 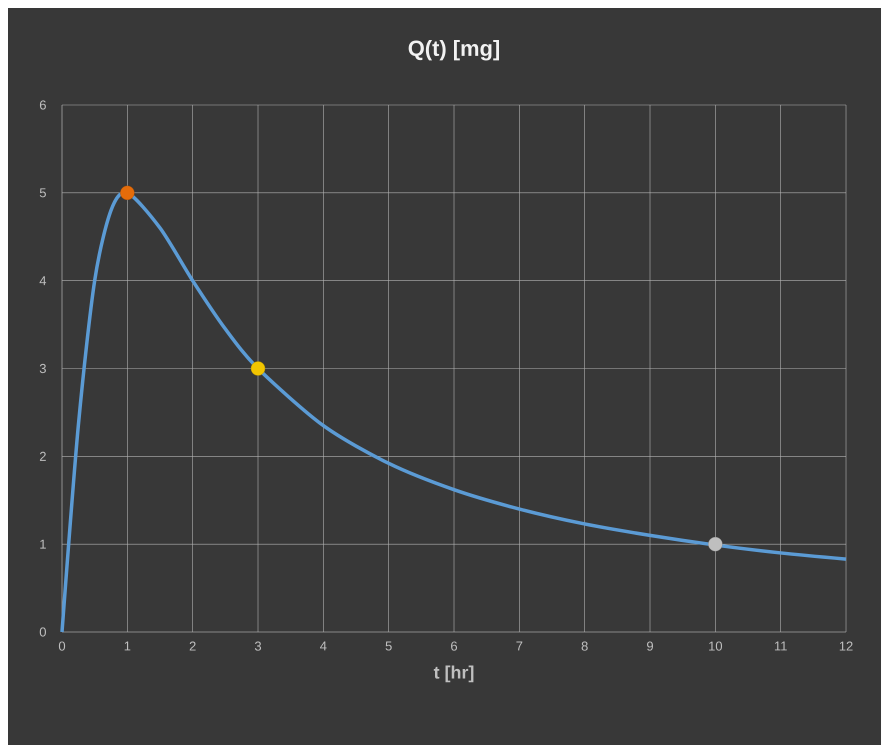 What do you see at coordinates (43, 281) in the screenshot?
I see `y-tick-label: 4` at bounding box center [43, 281].